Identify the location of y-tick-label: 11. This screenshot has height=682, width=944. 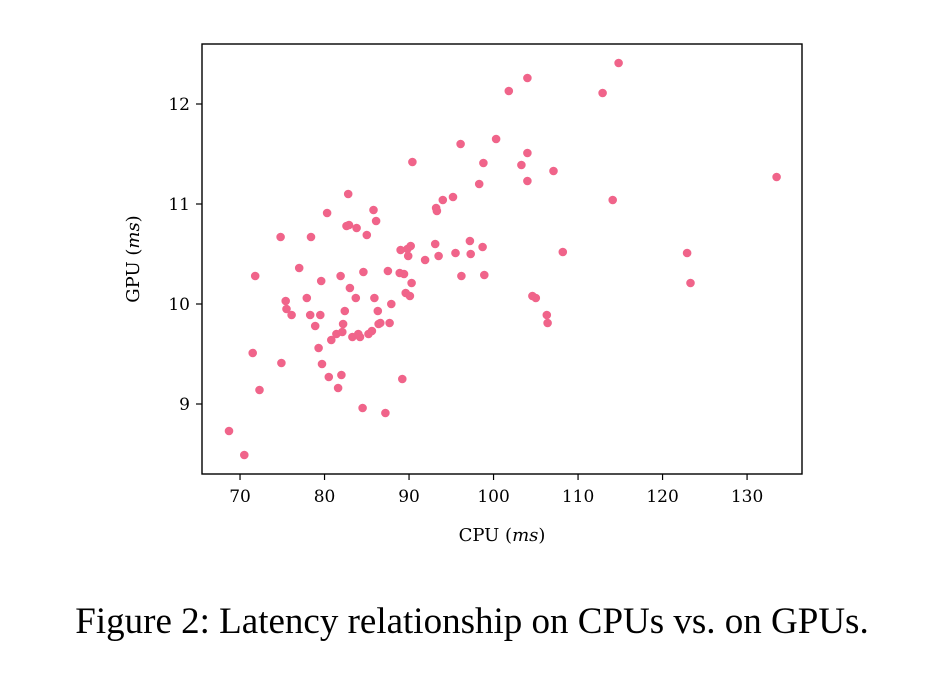
(179, 205).